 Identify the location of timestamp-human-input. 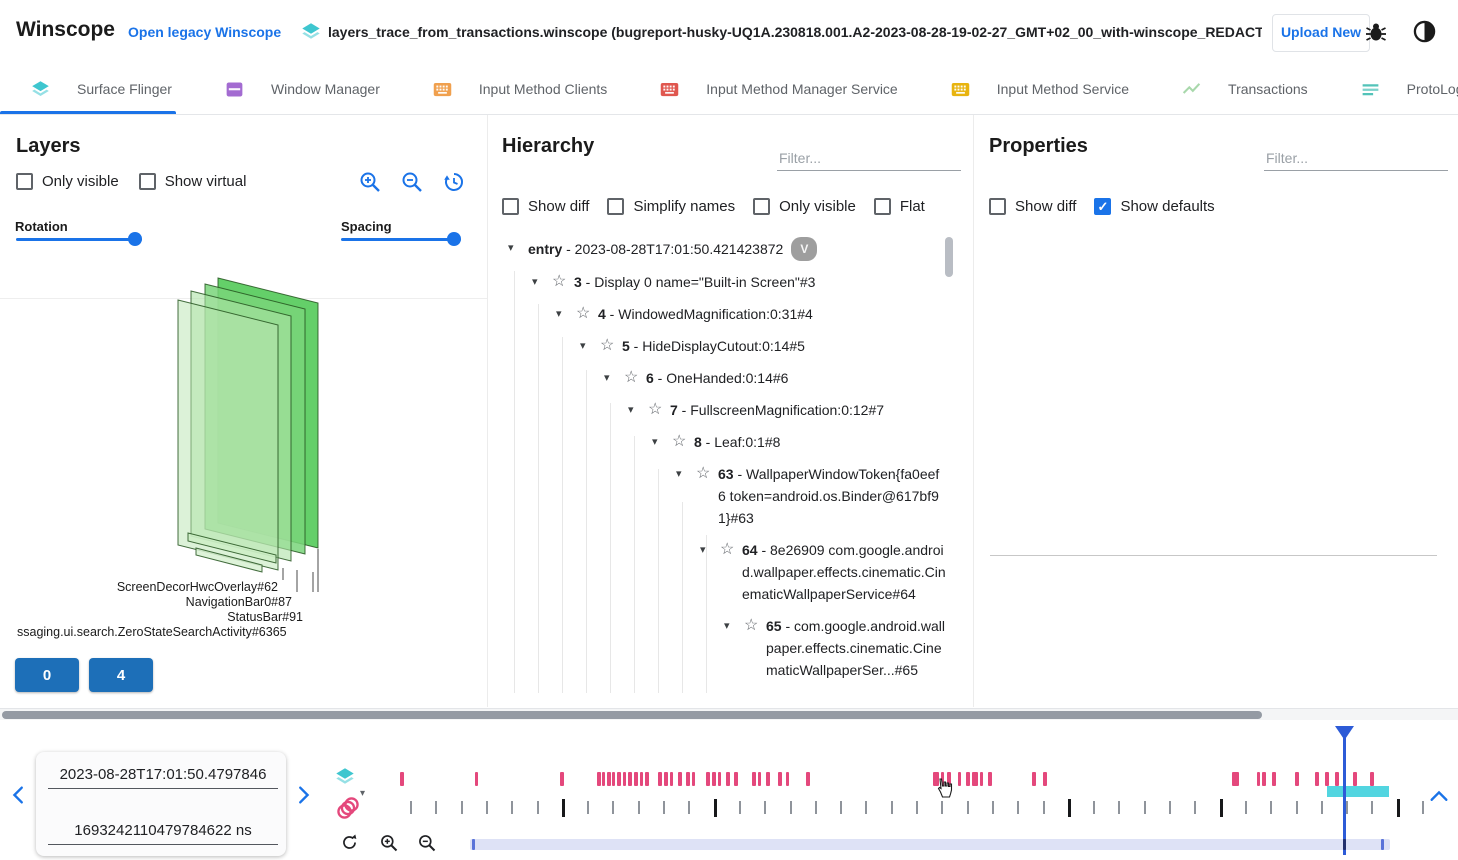
(163, 774).